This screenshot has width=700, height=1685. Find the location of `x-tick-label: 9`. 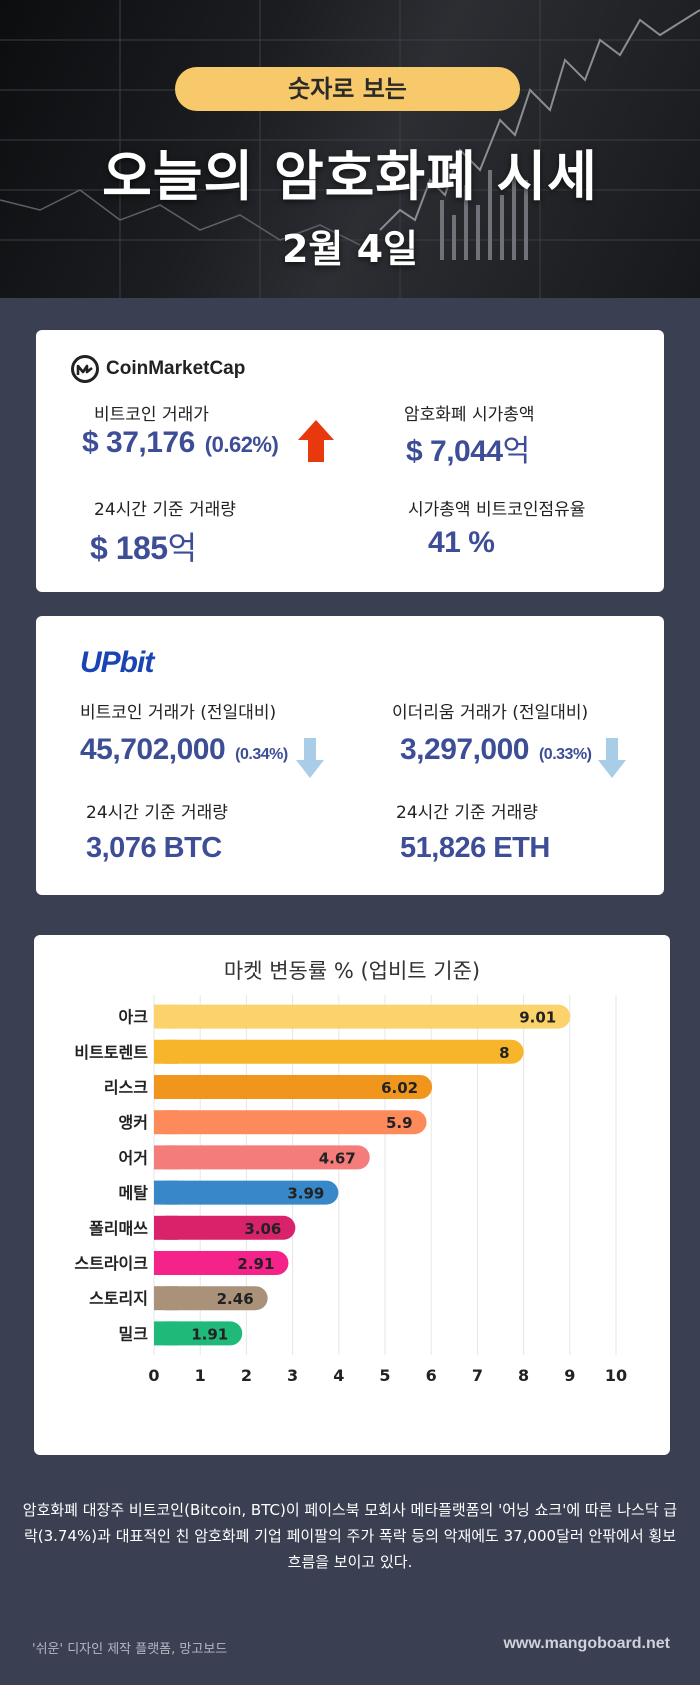

x-tick-label: 9 is located at coordinates (569, 1375).